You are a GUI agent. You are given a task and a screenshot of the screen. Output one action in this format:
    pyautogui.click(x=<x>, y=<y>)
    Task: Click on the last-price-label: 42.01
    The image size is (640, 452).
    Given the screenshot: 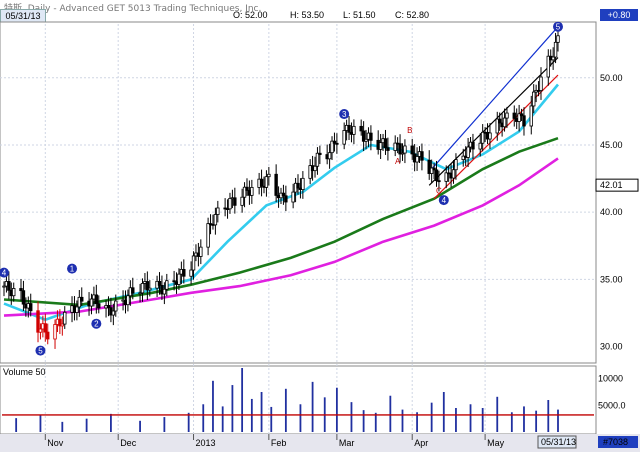 What is the action you would take?
    pyautogui.click(x=611, y=185)
    